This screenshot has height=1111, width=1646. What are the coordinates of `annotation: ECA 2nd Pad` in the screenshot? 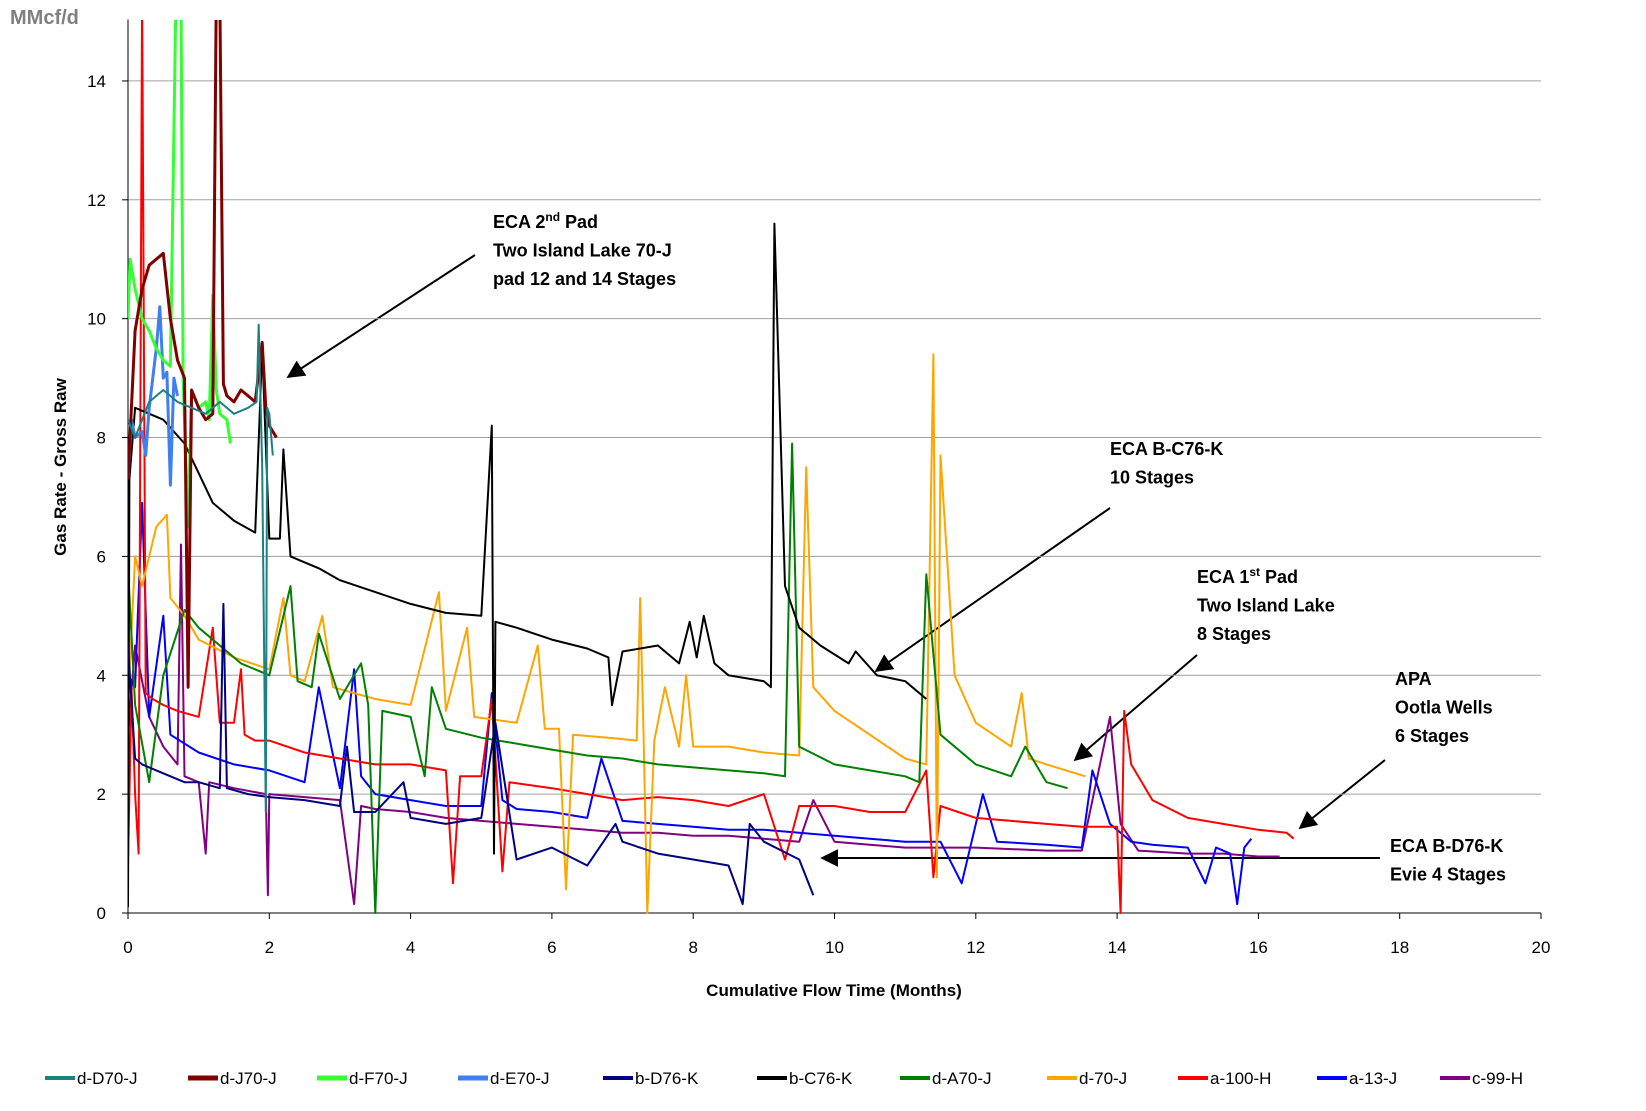 It's located at (545, 221).